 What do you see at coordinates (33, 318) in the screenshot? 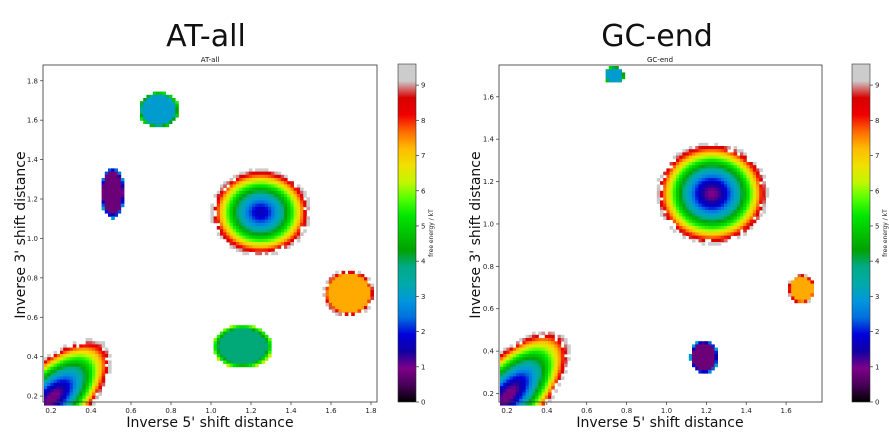
I see `y-tick-label: 0.6` at bounding box center [33, 318].